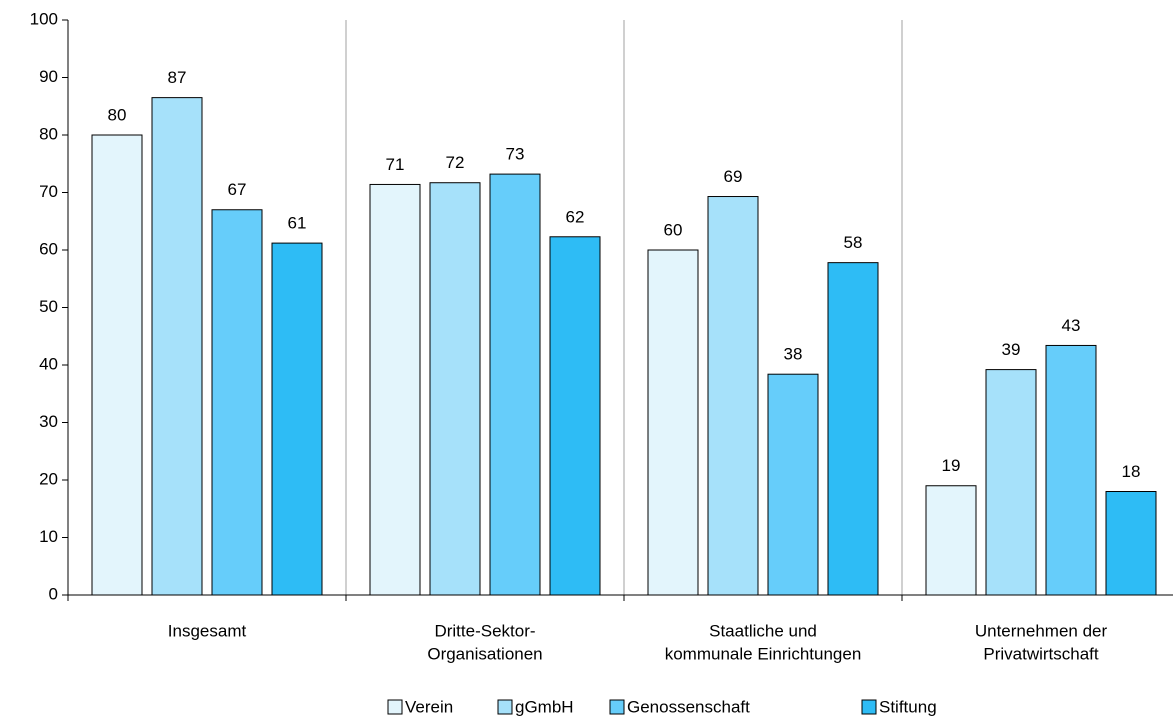 The height and width of the screenshot is (720, 1173). Describe the element at coordinates (484, 630) in the screenshot. I see `x-tick-label: Dritte-Sektor-` at that location.